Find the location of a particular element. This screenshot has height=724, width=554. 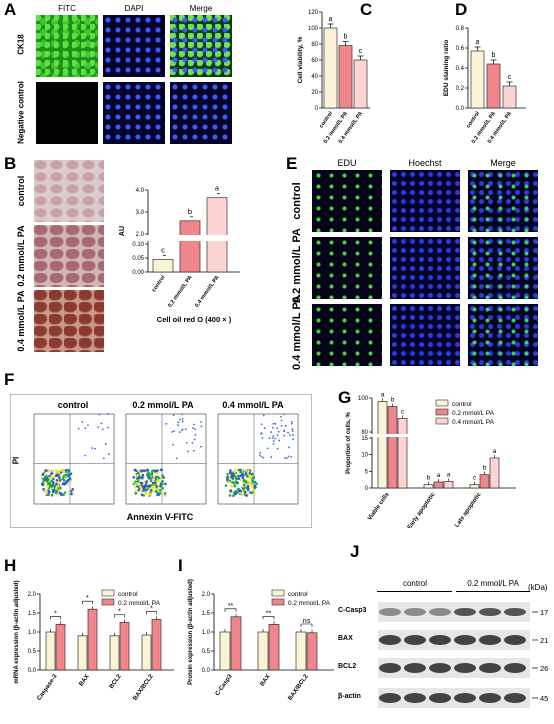

y-tick-label: 1.0 is located at coordinates (206, 633).